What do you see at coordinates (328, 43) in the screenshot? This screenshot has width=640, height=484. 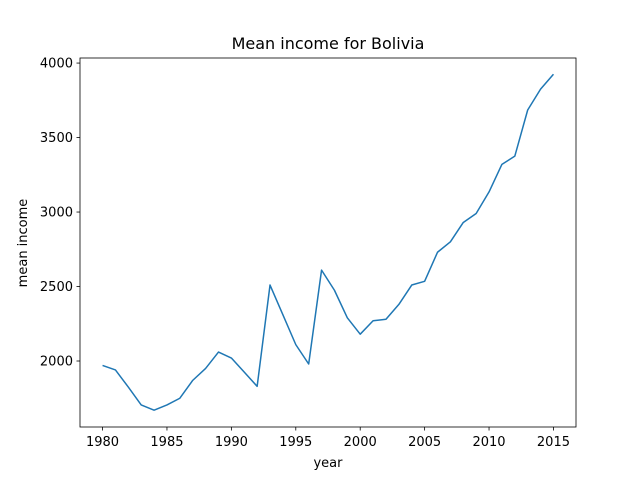 I see `chart-title: Mean income for Bolivia` at bounding box center [328, 43].